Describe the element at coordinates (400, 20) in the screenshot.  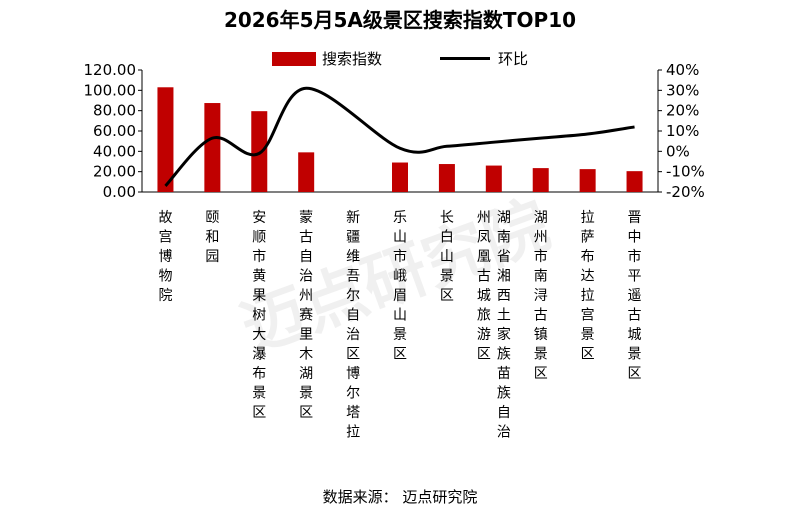
I see `chart-title: 2026年5月5A级景区搜索指数TOP10` at that location.